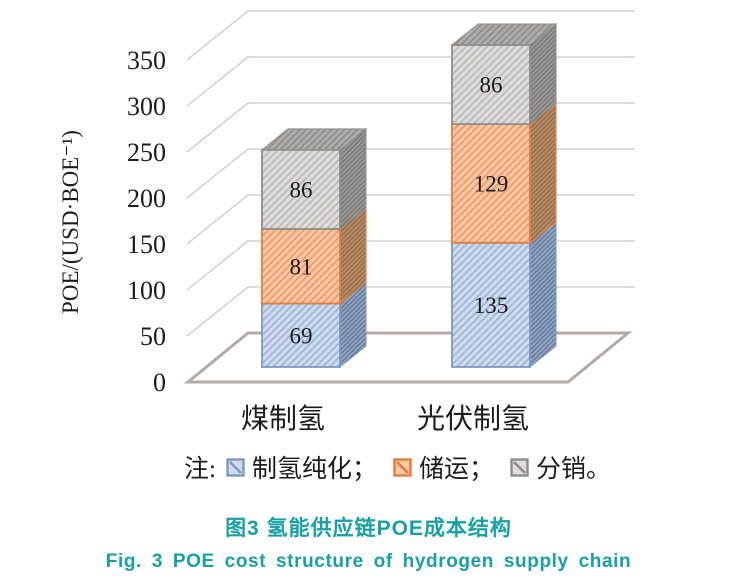 The width and height of the screenshot is (737, 587). I want to click on legend-swatch-distribution-icon, so click(519, 467).